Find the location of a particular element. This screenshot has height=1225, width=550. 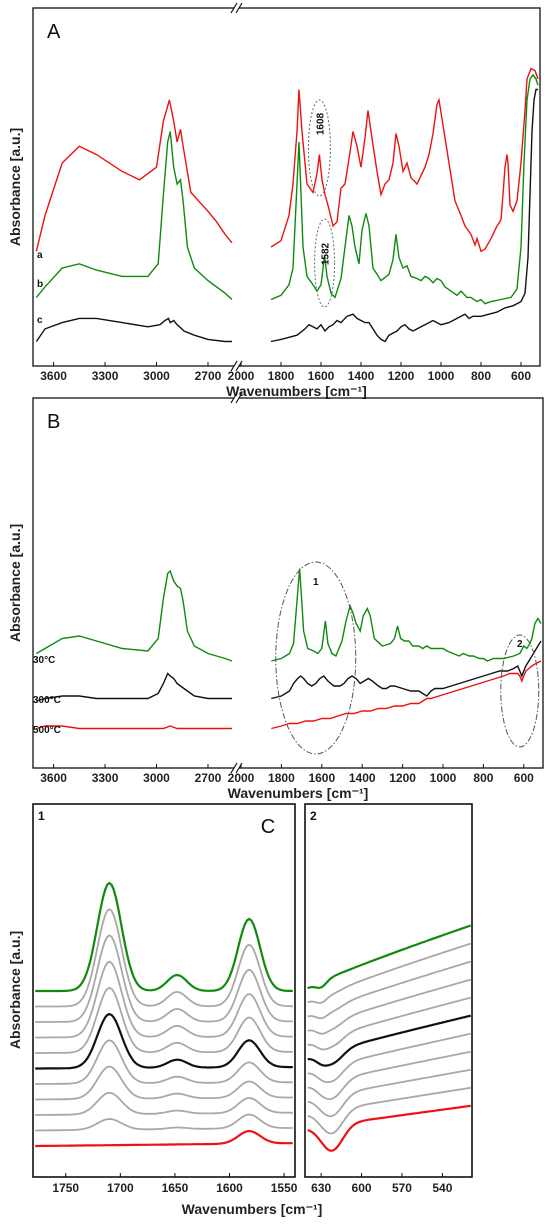

peak-annotation: 1608 is located at coordinates (320, 123).